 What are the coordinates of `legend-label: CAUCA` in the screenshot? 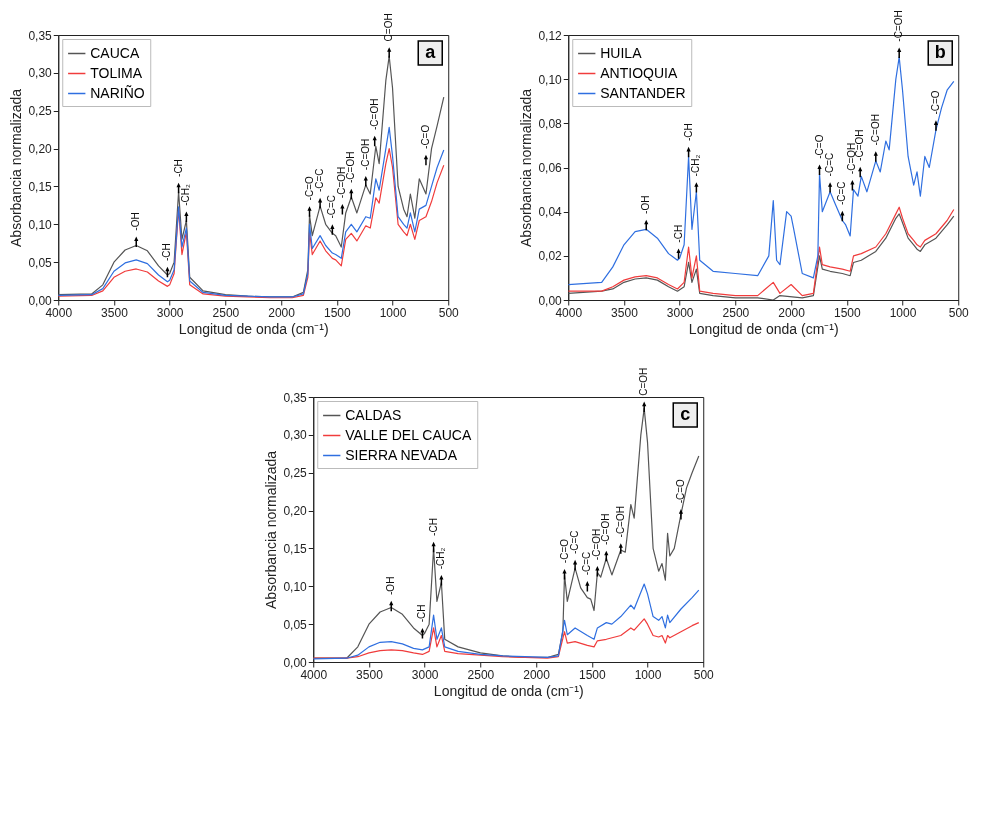 It's located at (115, 52).